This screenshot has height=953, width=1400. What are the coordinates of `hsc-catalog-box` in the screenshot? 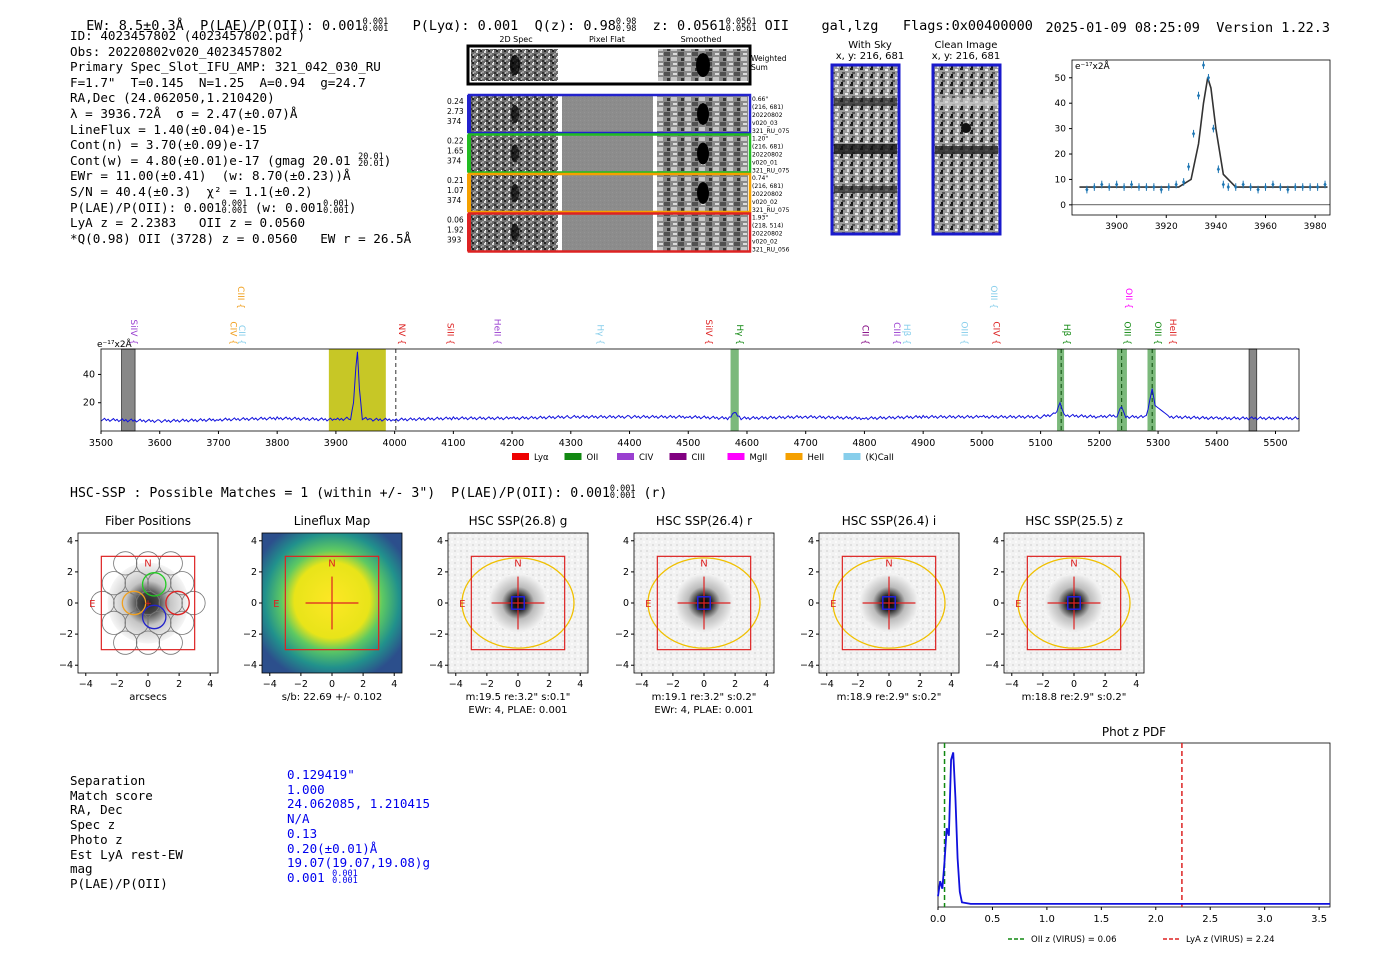 It's located at (889, 603).